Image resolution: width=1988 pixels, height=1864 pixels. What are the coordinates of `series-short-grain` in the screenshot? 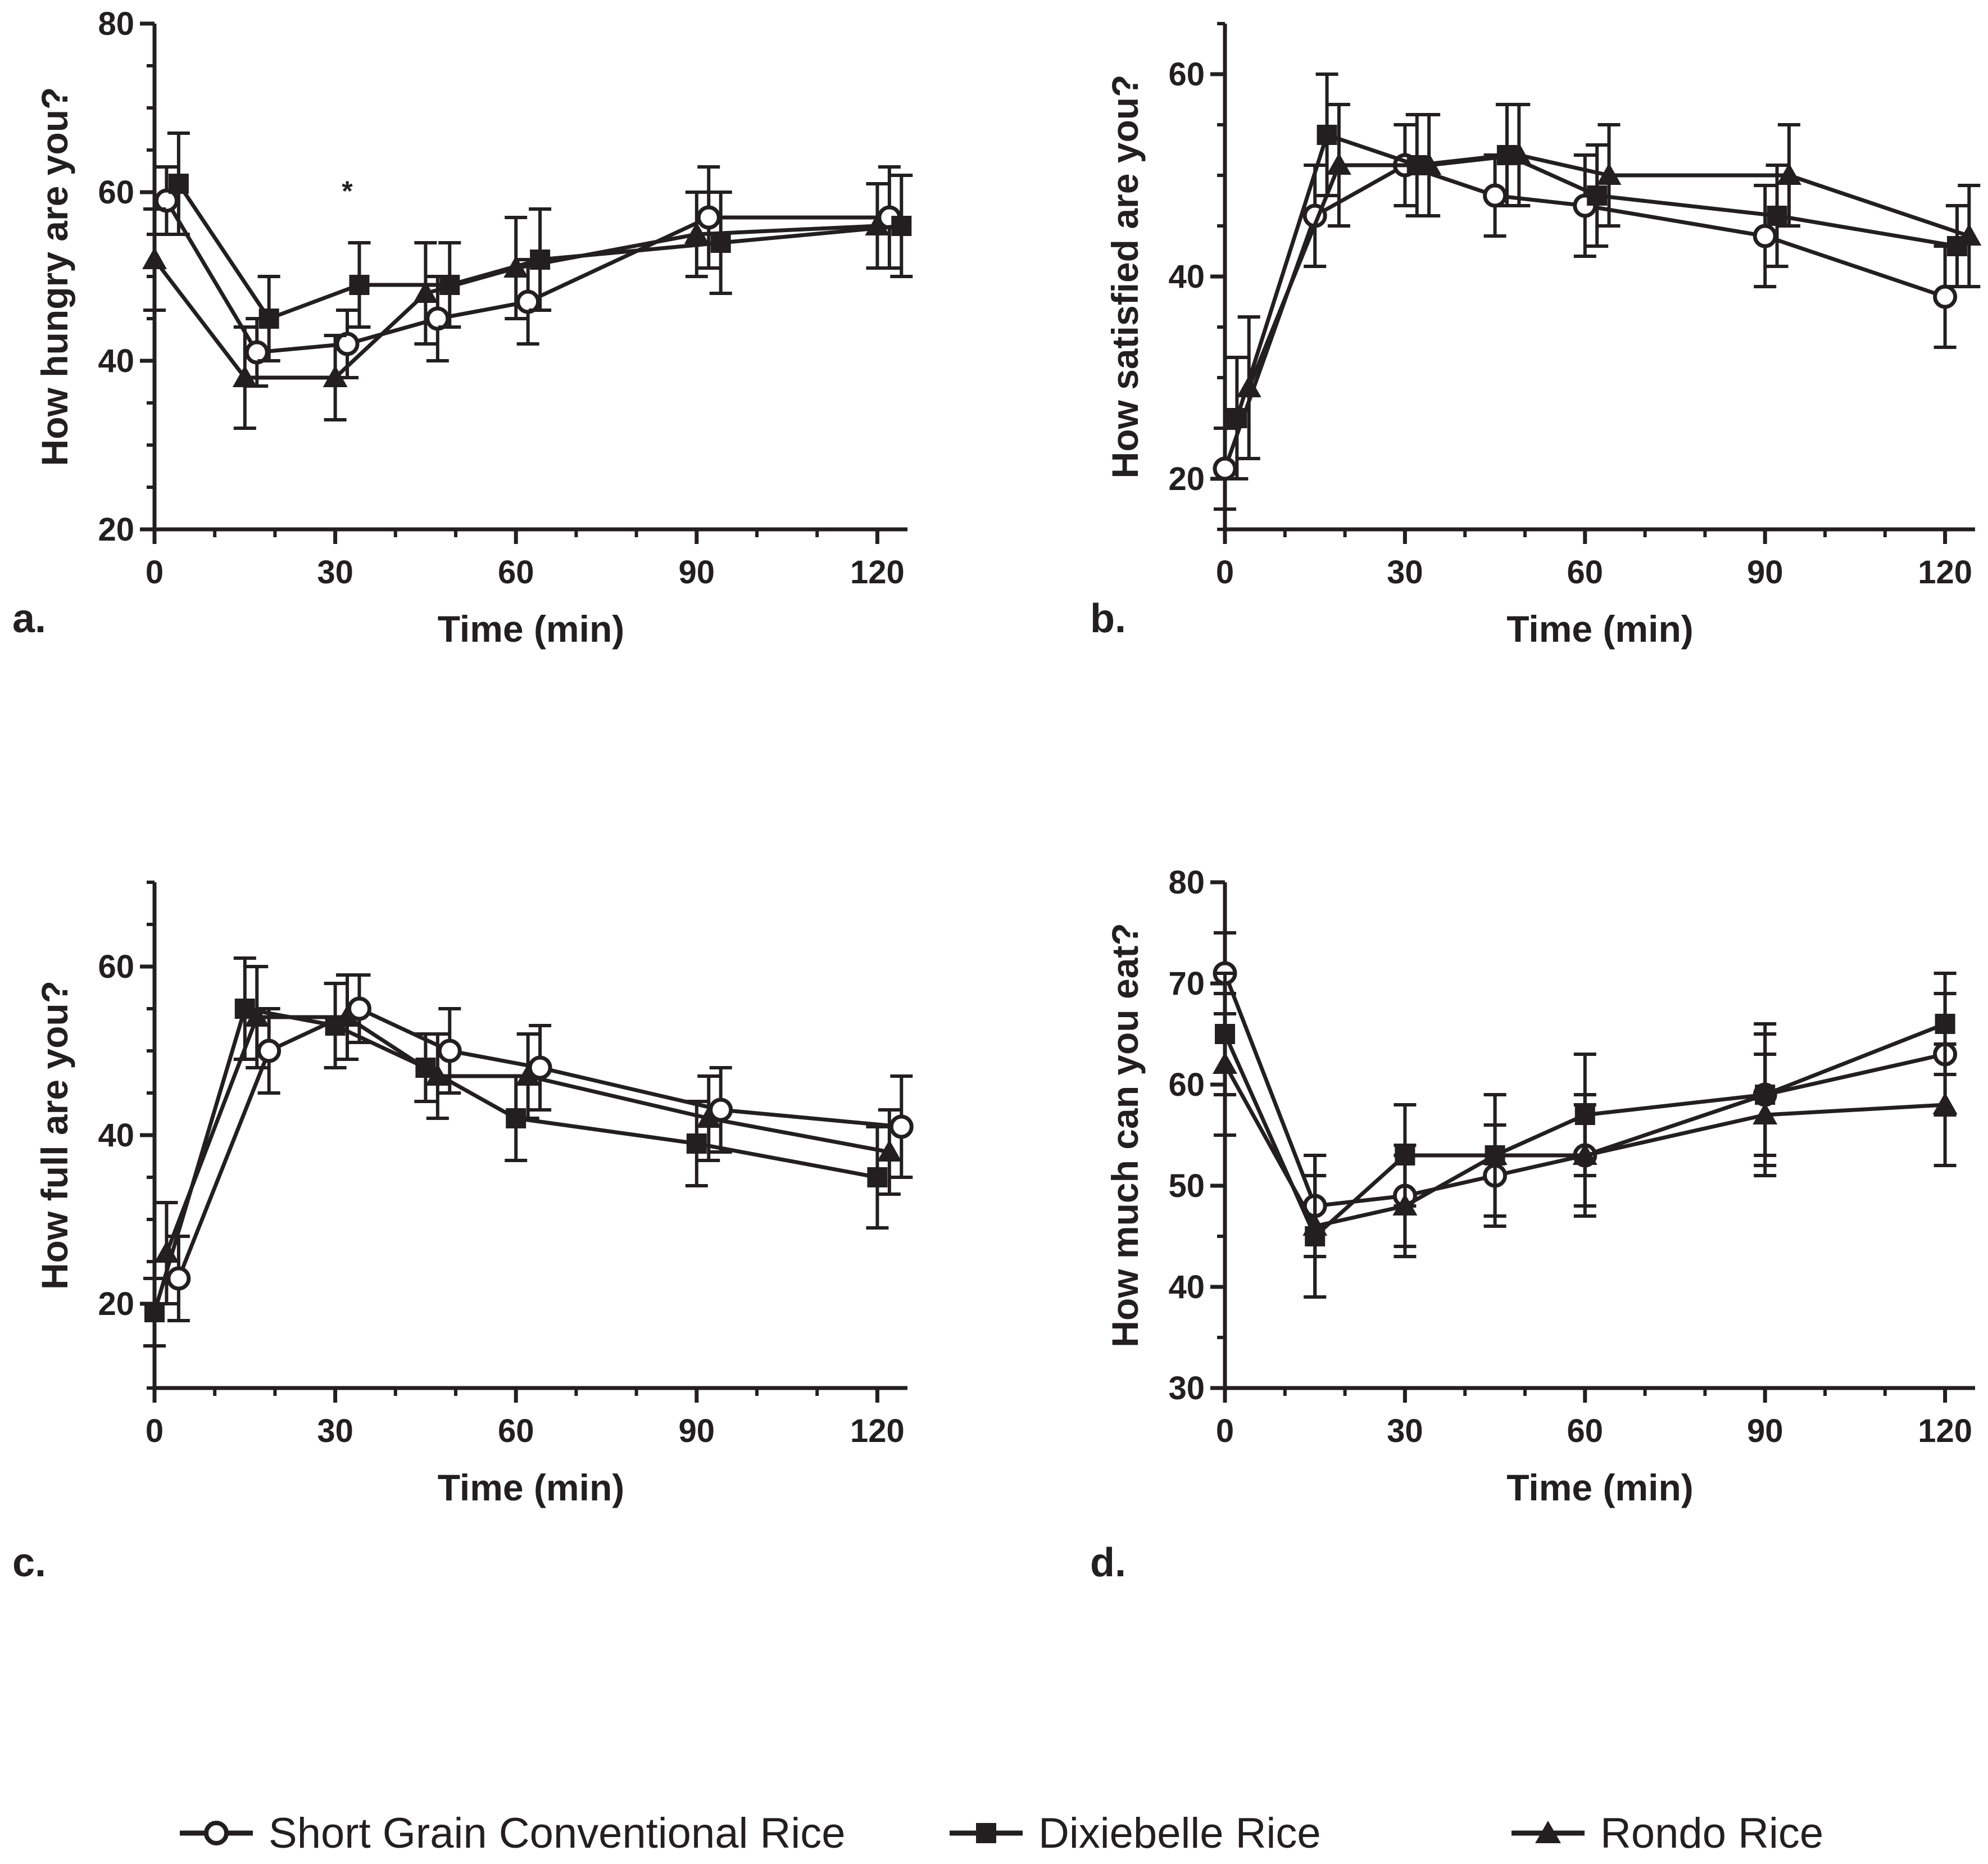 It's located at (1585, 317).